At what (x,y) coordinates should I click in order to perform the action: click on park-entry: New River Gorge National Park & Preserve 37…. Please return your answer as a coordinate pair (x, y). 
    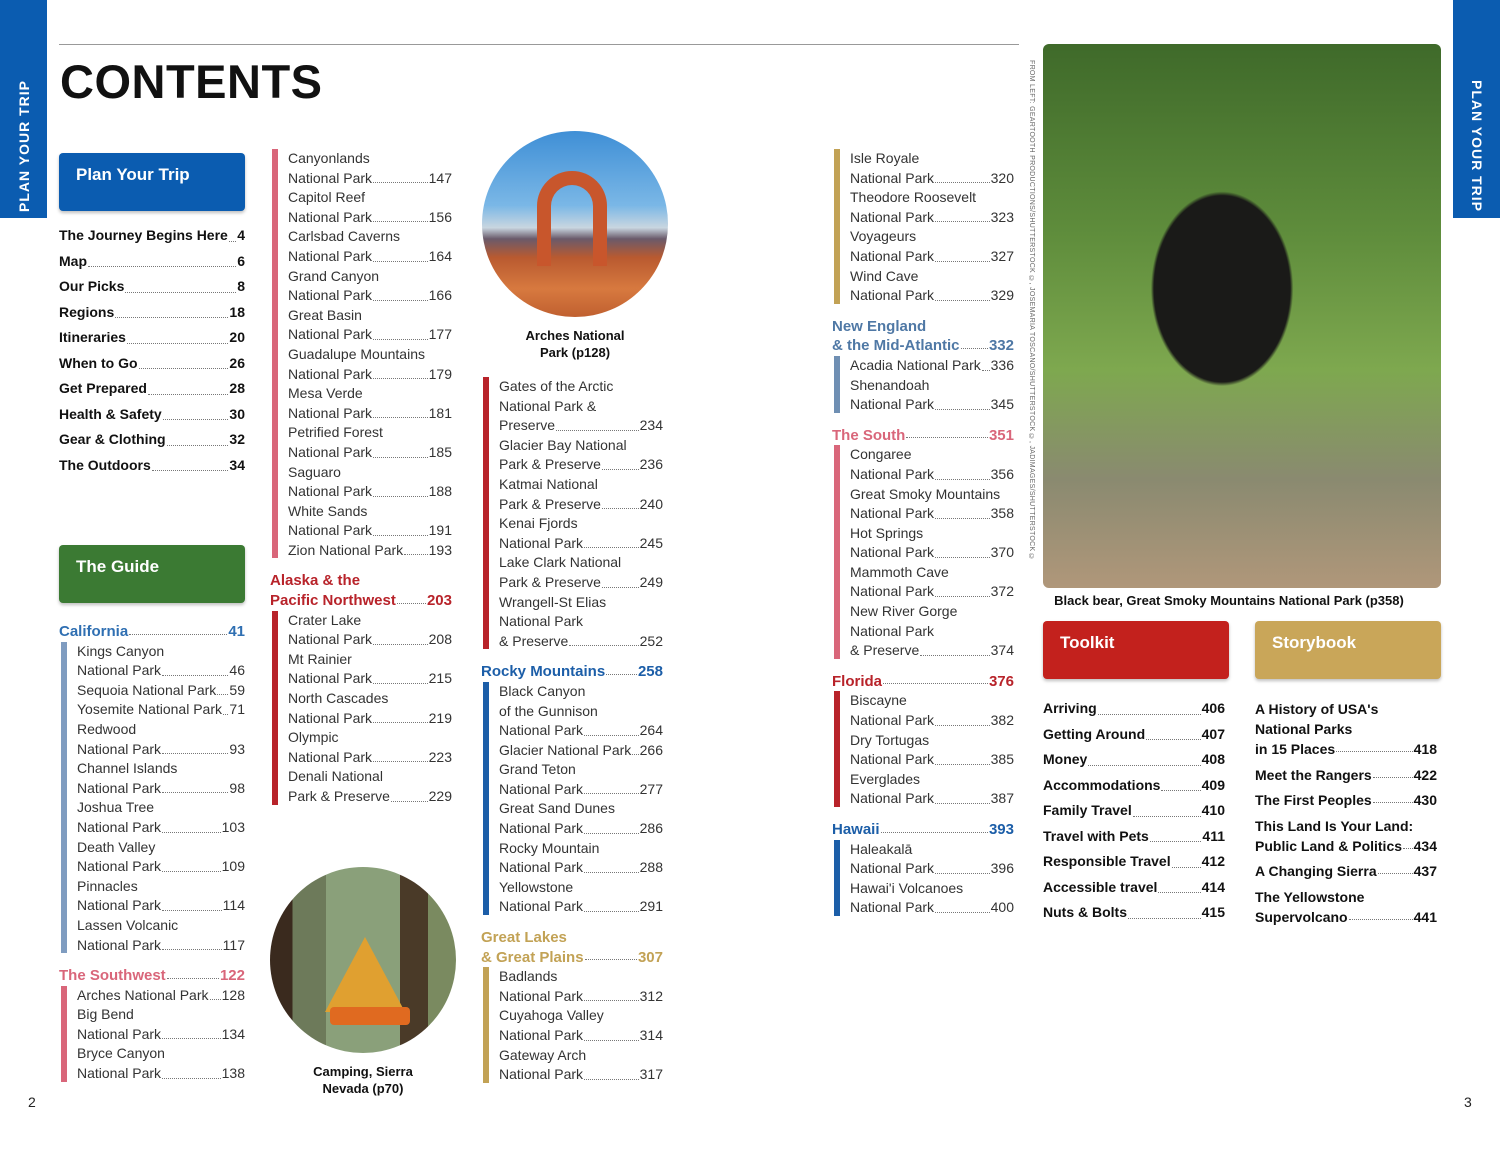
    Looking at the image, I should click on (932, 631).